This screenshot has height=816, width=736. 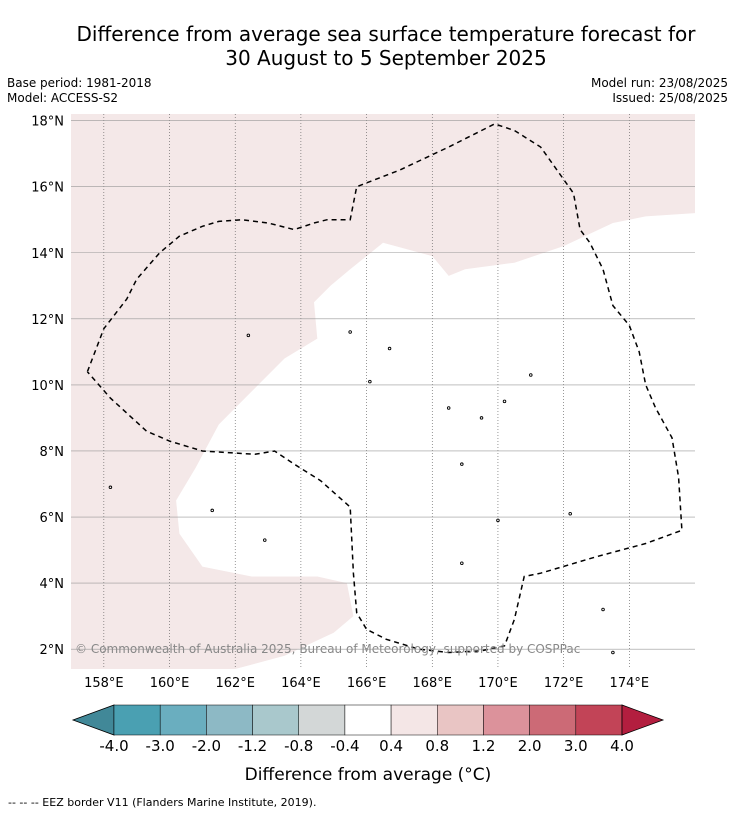 What do you see at coordinates (576, 746) in the screenshot?
I see `colorbar-tick-label: 3.0` at bounding box center [576, 746].